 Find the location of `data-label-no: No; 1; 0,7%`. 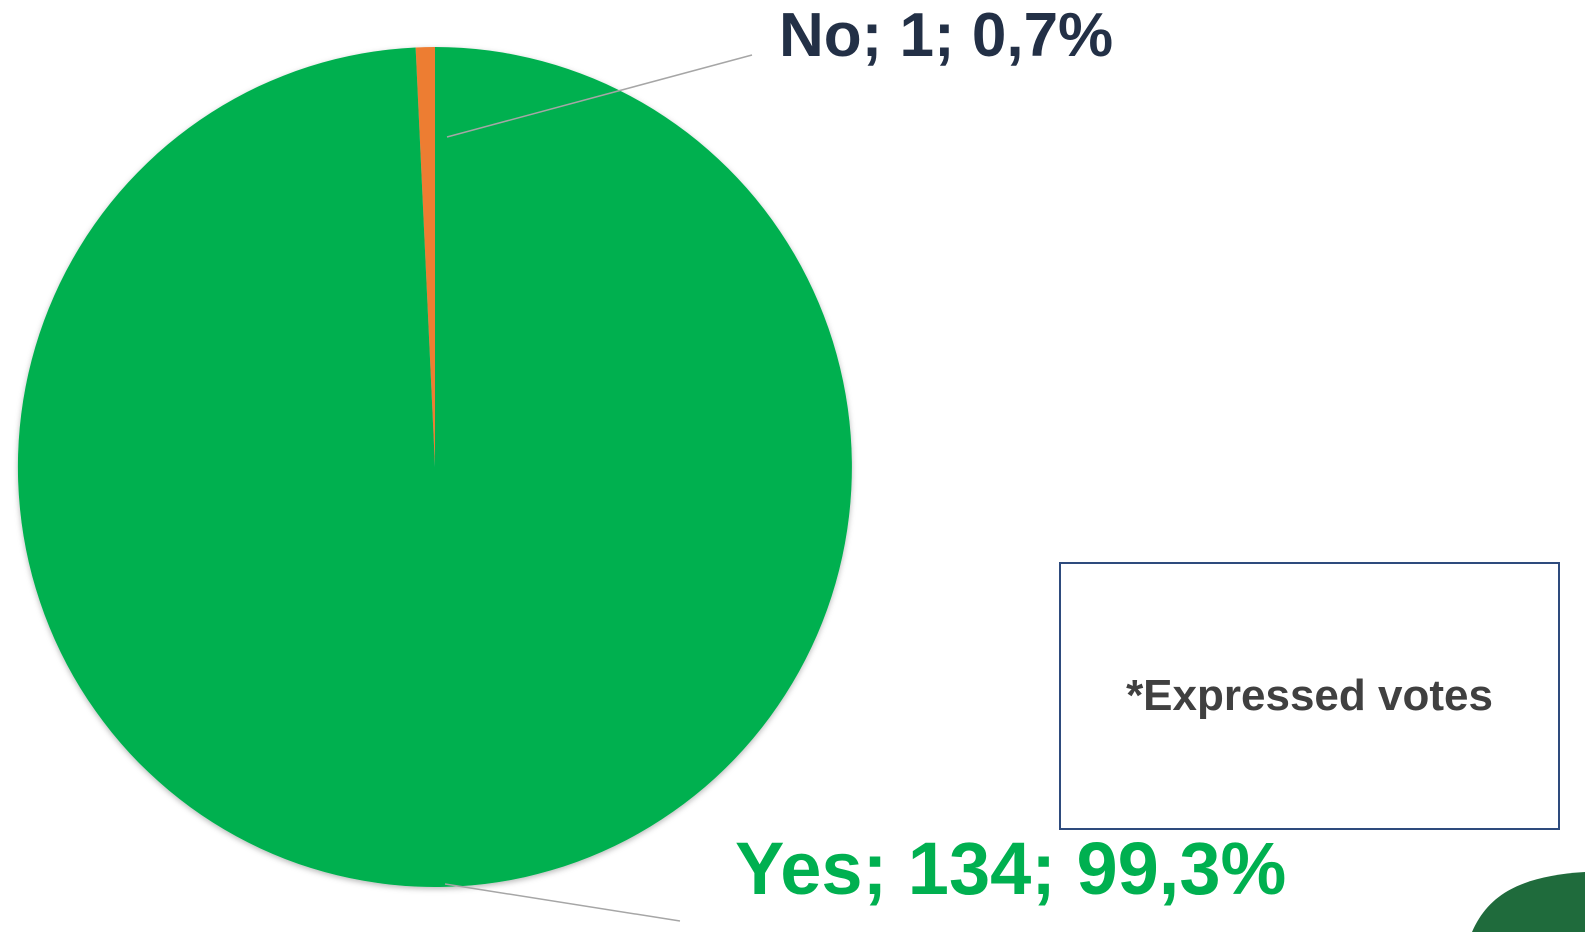

data-label-no: No; 1; 0,7% is located at coordinates (946, 35).